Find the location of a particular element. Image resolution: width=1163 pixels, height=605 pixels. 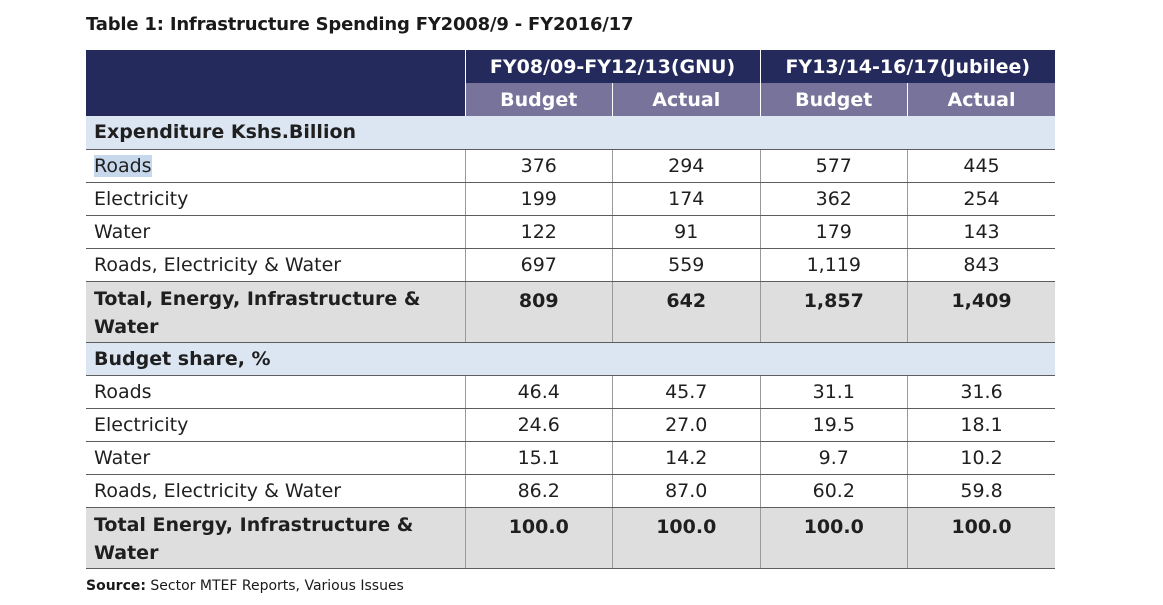

table-cell: 362 is located at coordinates (833, 199).